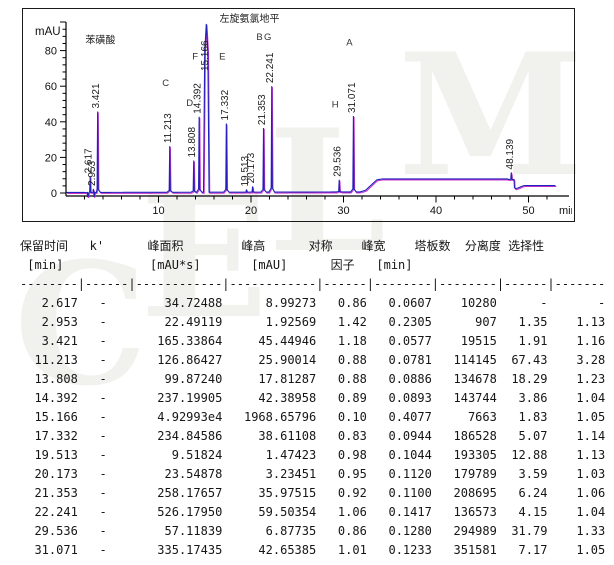 The width and height of the screenshot is (614, 565). What do you see at coordinates (182, 417) in the screenshot?
I see `table-cell: 4.92993e4` at bounding box center [182, 417].